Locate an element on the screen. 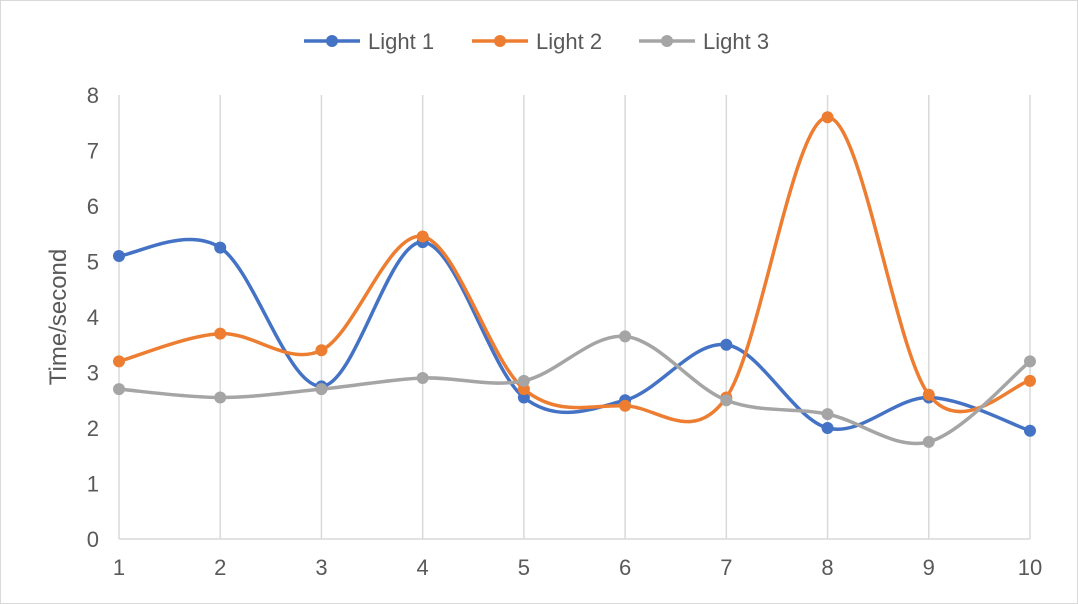 This screenshot has height=604, width=1078. legend-item-light-2: Light 2 is located at coordinates (537, 41).